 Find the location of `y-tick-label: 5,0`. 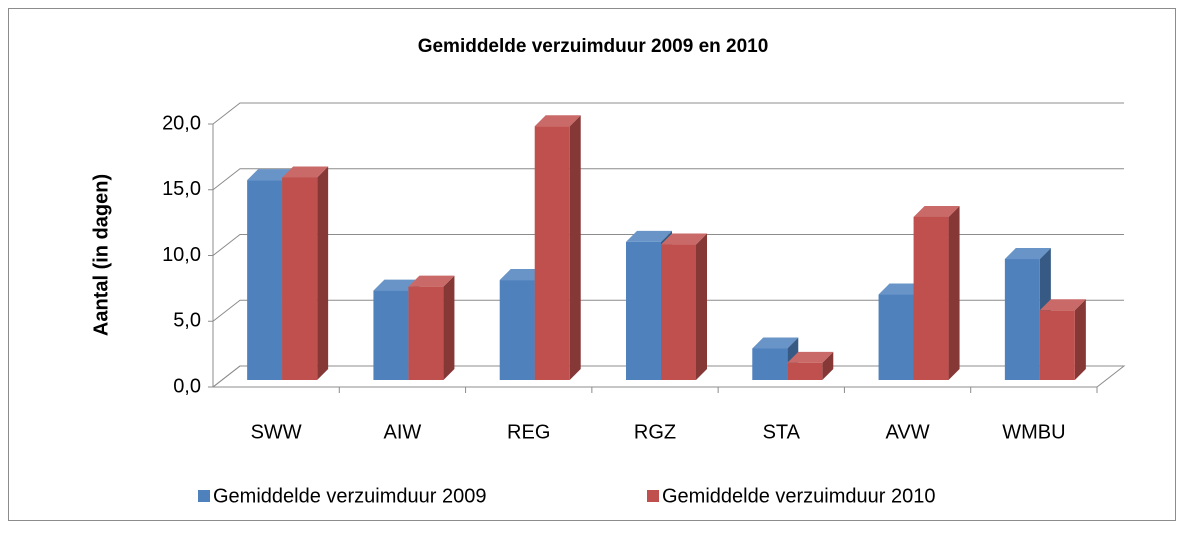

y-tick-label: 5,0 is located at coordinates (187, 321).